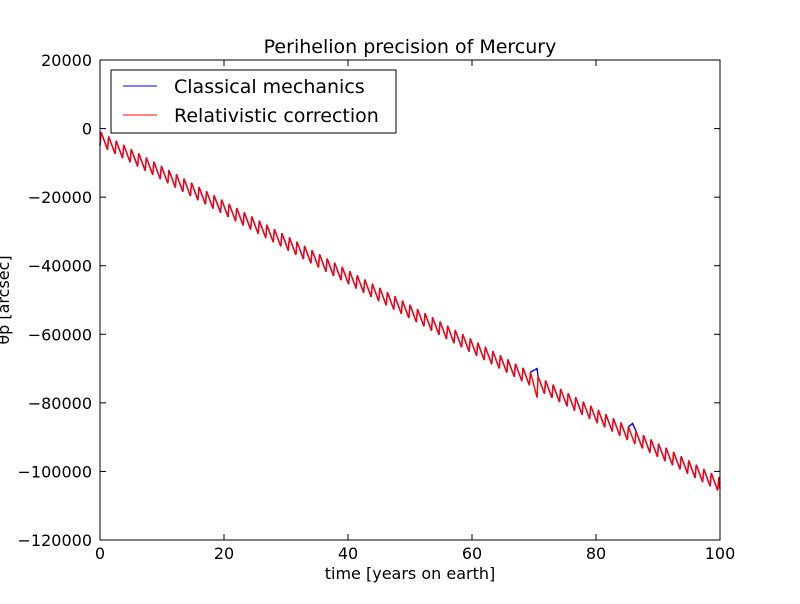 The height and width of the screenshot is (604, 800). What do you see at coordinates (348, 553) in the screenshot?
I see `x-tick-label: 40` at bounding box center [348, 553].